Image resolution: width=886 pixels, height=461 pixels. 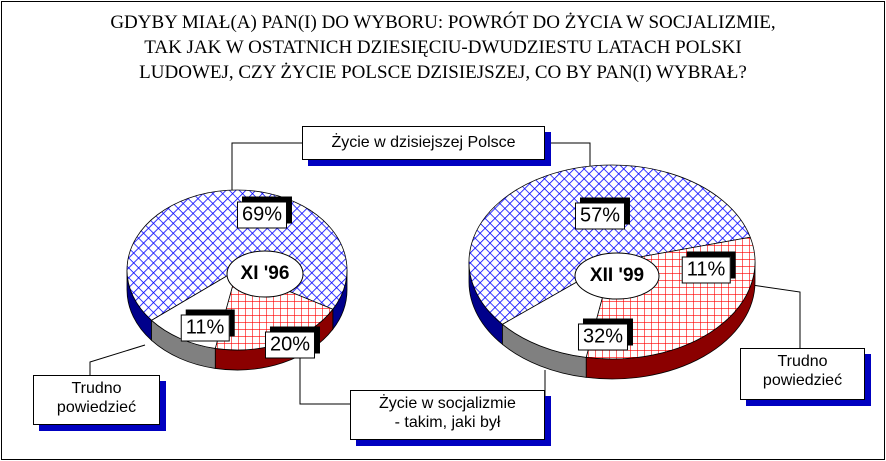 What do you see at coordinates (290, 345) in the screenshot?
I see `data-label: 20%` at bounding box center [290, 345].